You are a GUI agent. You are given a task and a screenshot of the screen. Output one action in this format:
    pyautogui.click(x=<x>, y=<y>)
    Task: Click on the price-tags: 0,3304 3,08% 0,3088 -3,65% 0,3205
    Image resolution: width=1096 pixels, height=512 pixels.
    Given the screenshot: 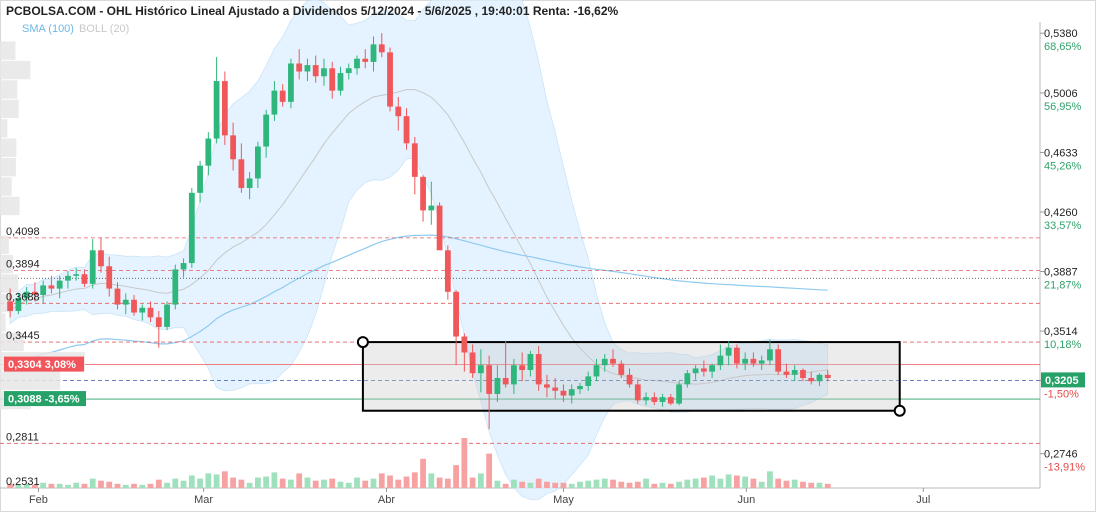 What is the action you would take?
    pyautogui.click(x=544, y=381)
    